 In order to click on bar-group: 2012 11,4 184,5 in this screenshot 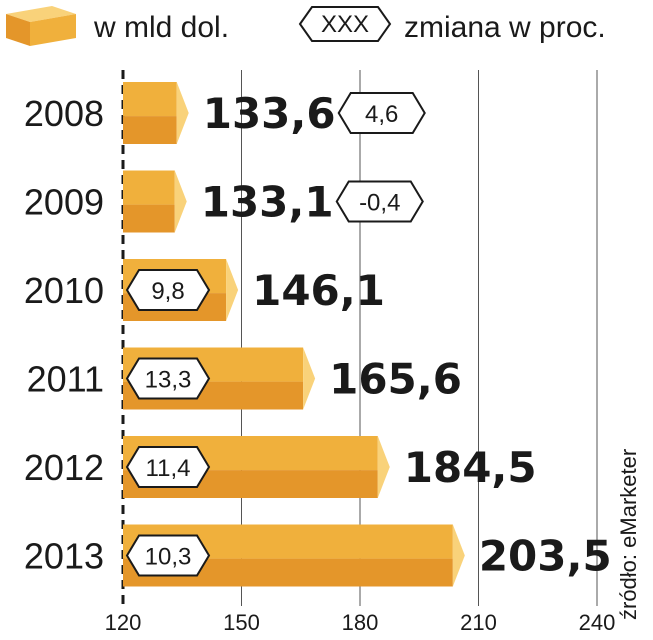, I will do `click(280, 467)`.